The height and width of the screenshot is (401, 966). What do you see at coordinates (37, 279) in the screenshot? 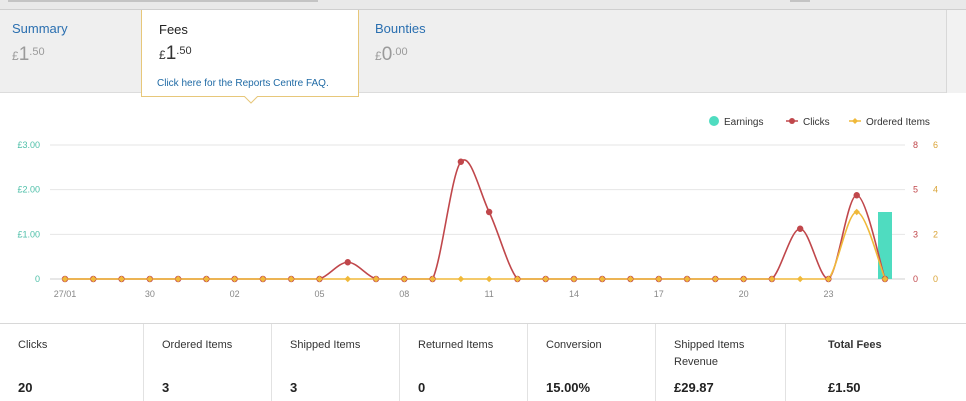
I see `y-left-tick-label: 0` at bounding box center [37, 279].